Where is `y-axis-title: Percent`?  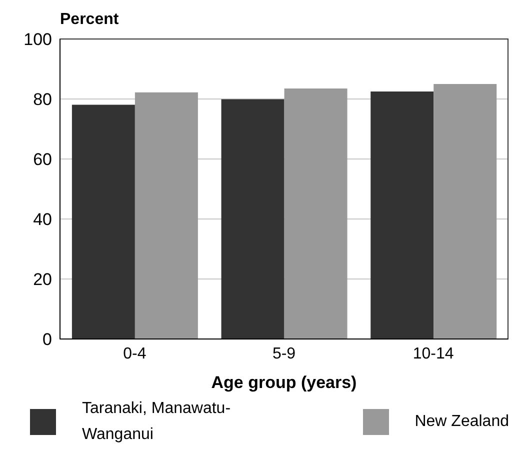
y-axis-title: Percent is located at coordinates (89, 20).